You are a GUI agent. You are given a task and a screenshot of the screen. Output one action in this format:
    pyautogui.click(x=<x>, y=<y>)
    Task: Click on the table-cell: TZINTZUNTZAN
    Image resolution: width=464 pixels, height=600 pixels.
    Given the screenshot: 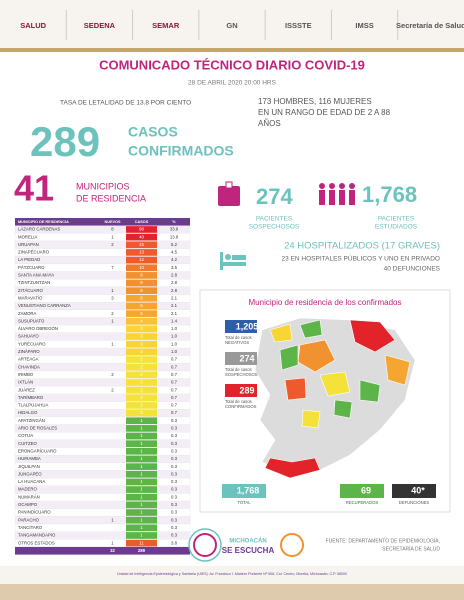 What is the action you would take?
    pyautogui.click(x=34, y=282)
    